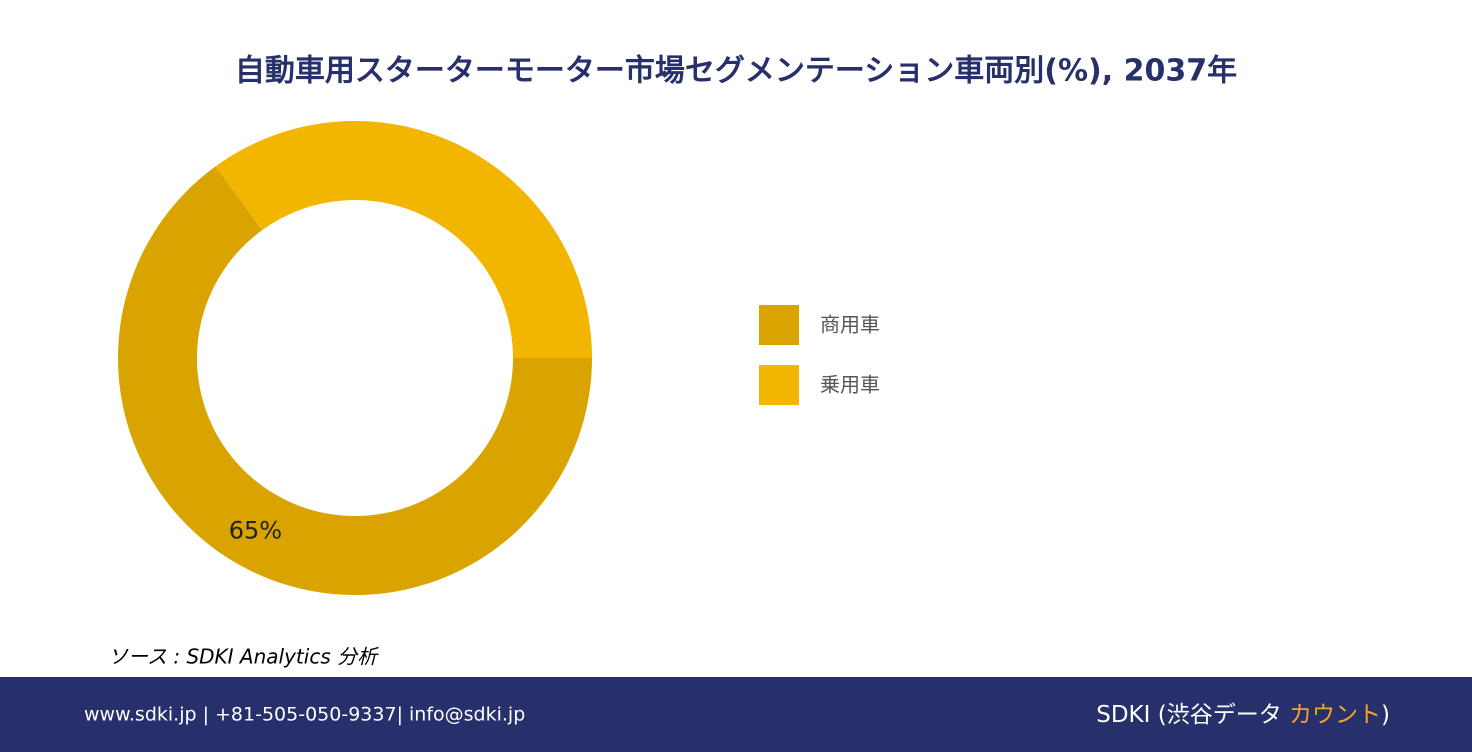 This screenshot has height=752, width=1472. I want to click on source: ソース : SDKI Analytics 分析, so click(243, 657).